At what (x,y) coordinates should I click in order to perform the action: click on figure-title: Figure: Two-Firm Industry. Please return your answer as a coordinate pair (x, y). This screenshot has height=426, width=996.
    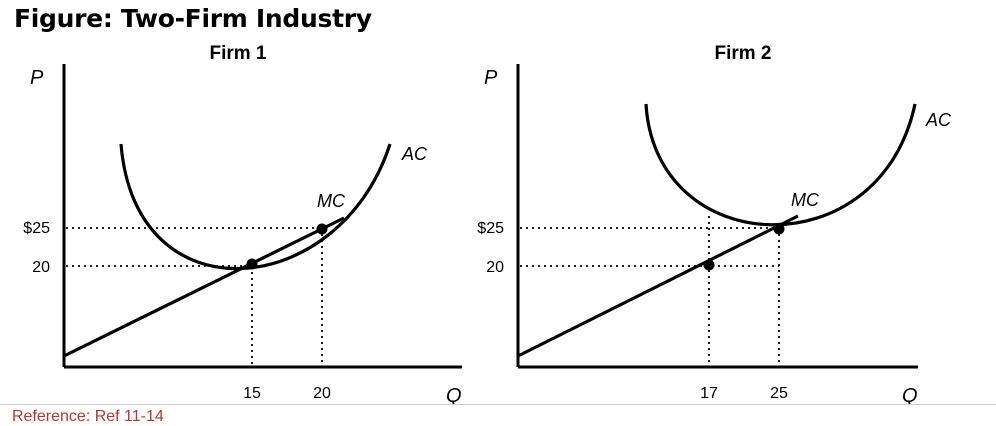
    Looking at the image, I should click on (193, 18).